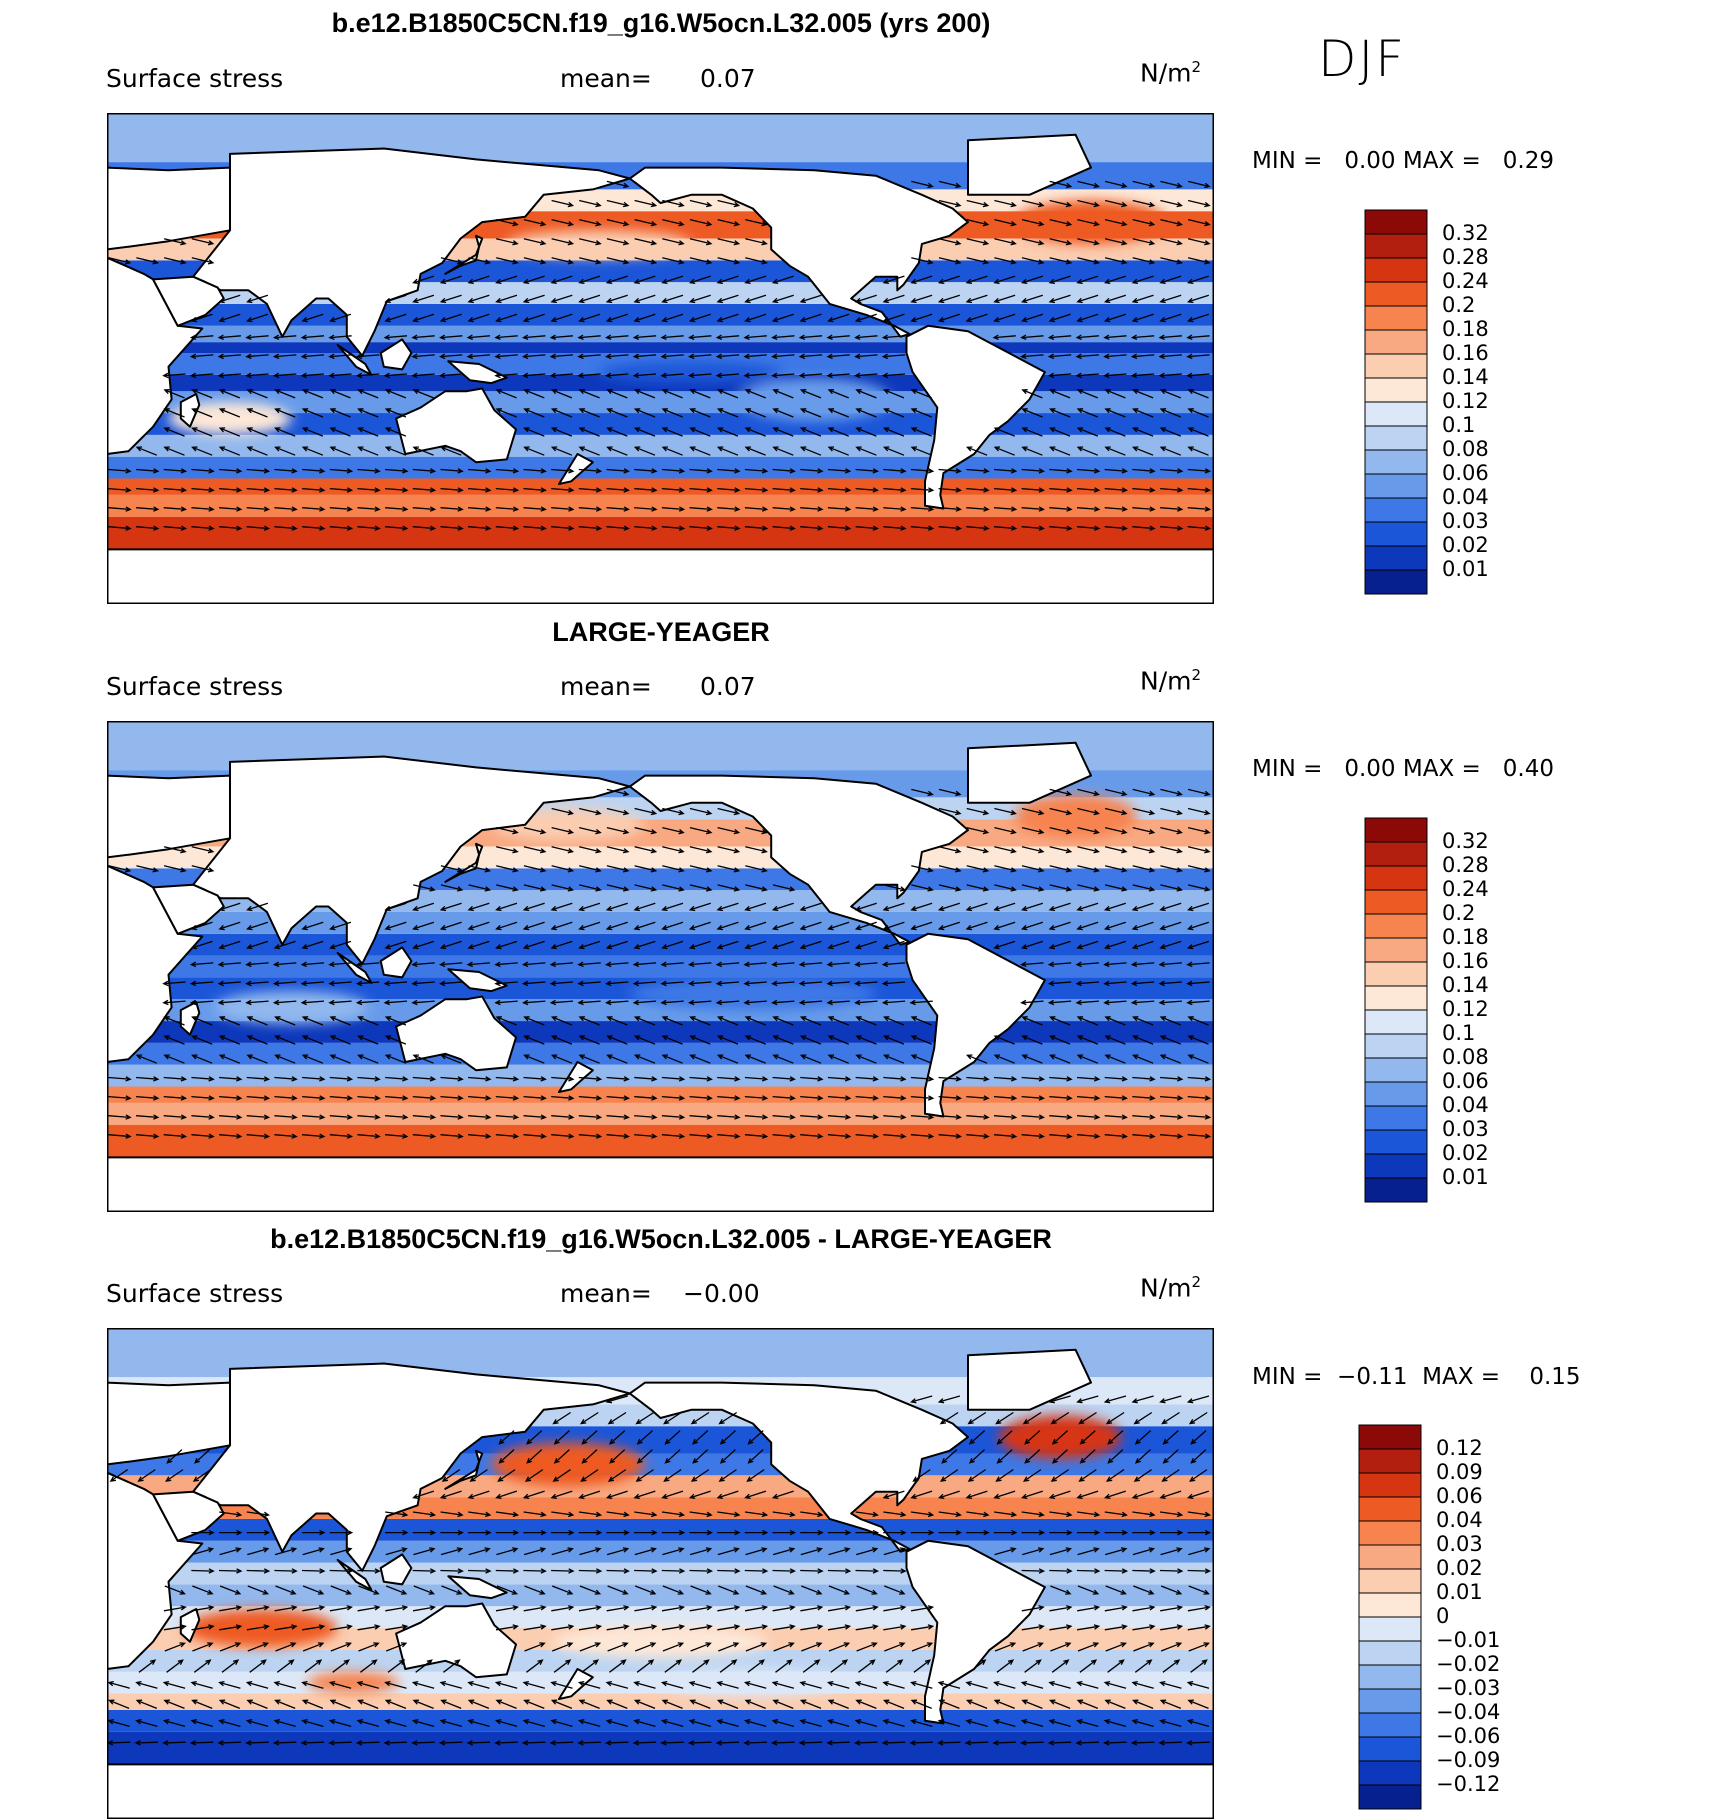  Describe the element at coordinates (660, 1748) in the screenshot. I see `stress-band` at that location.